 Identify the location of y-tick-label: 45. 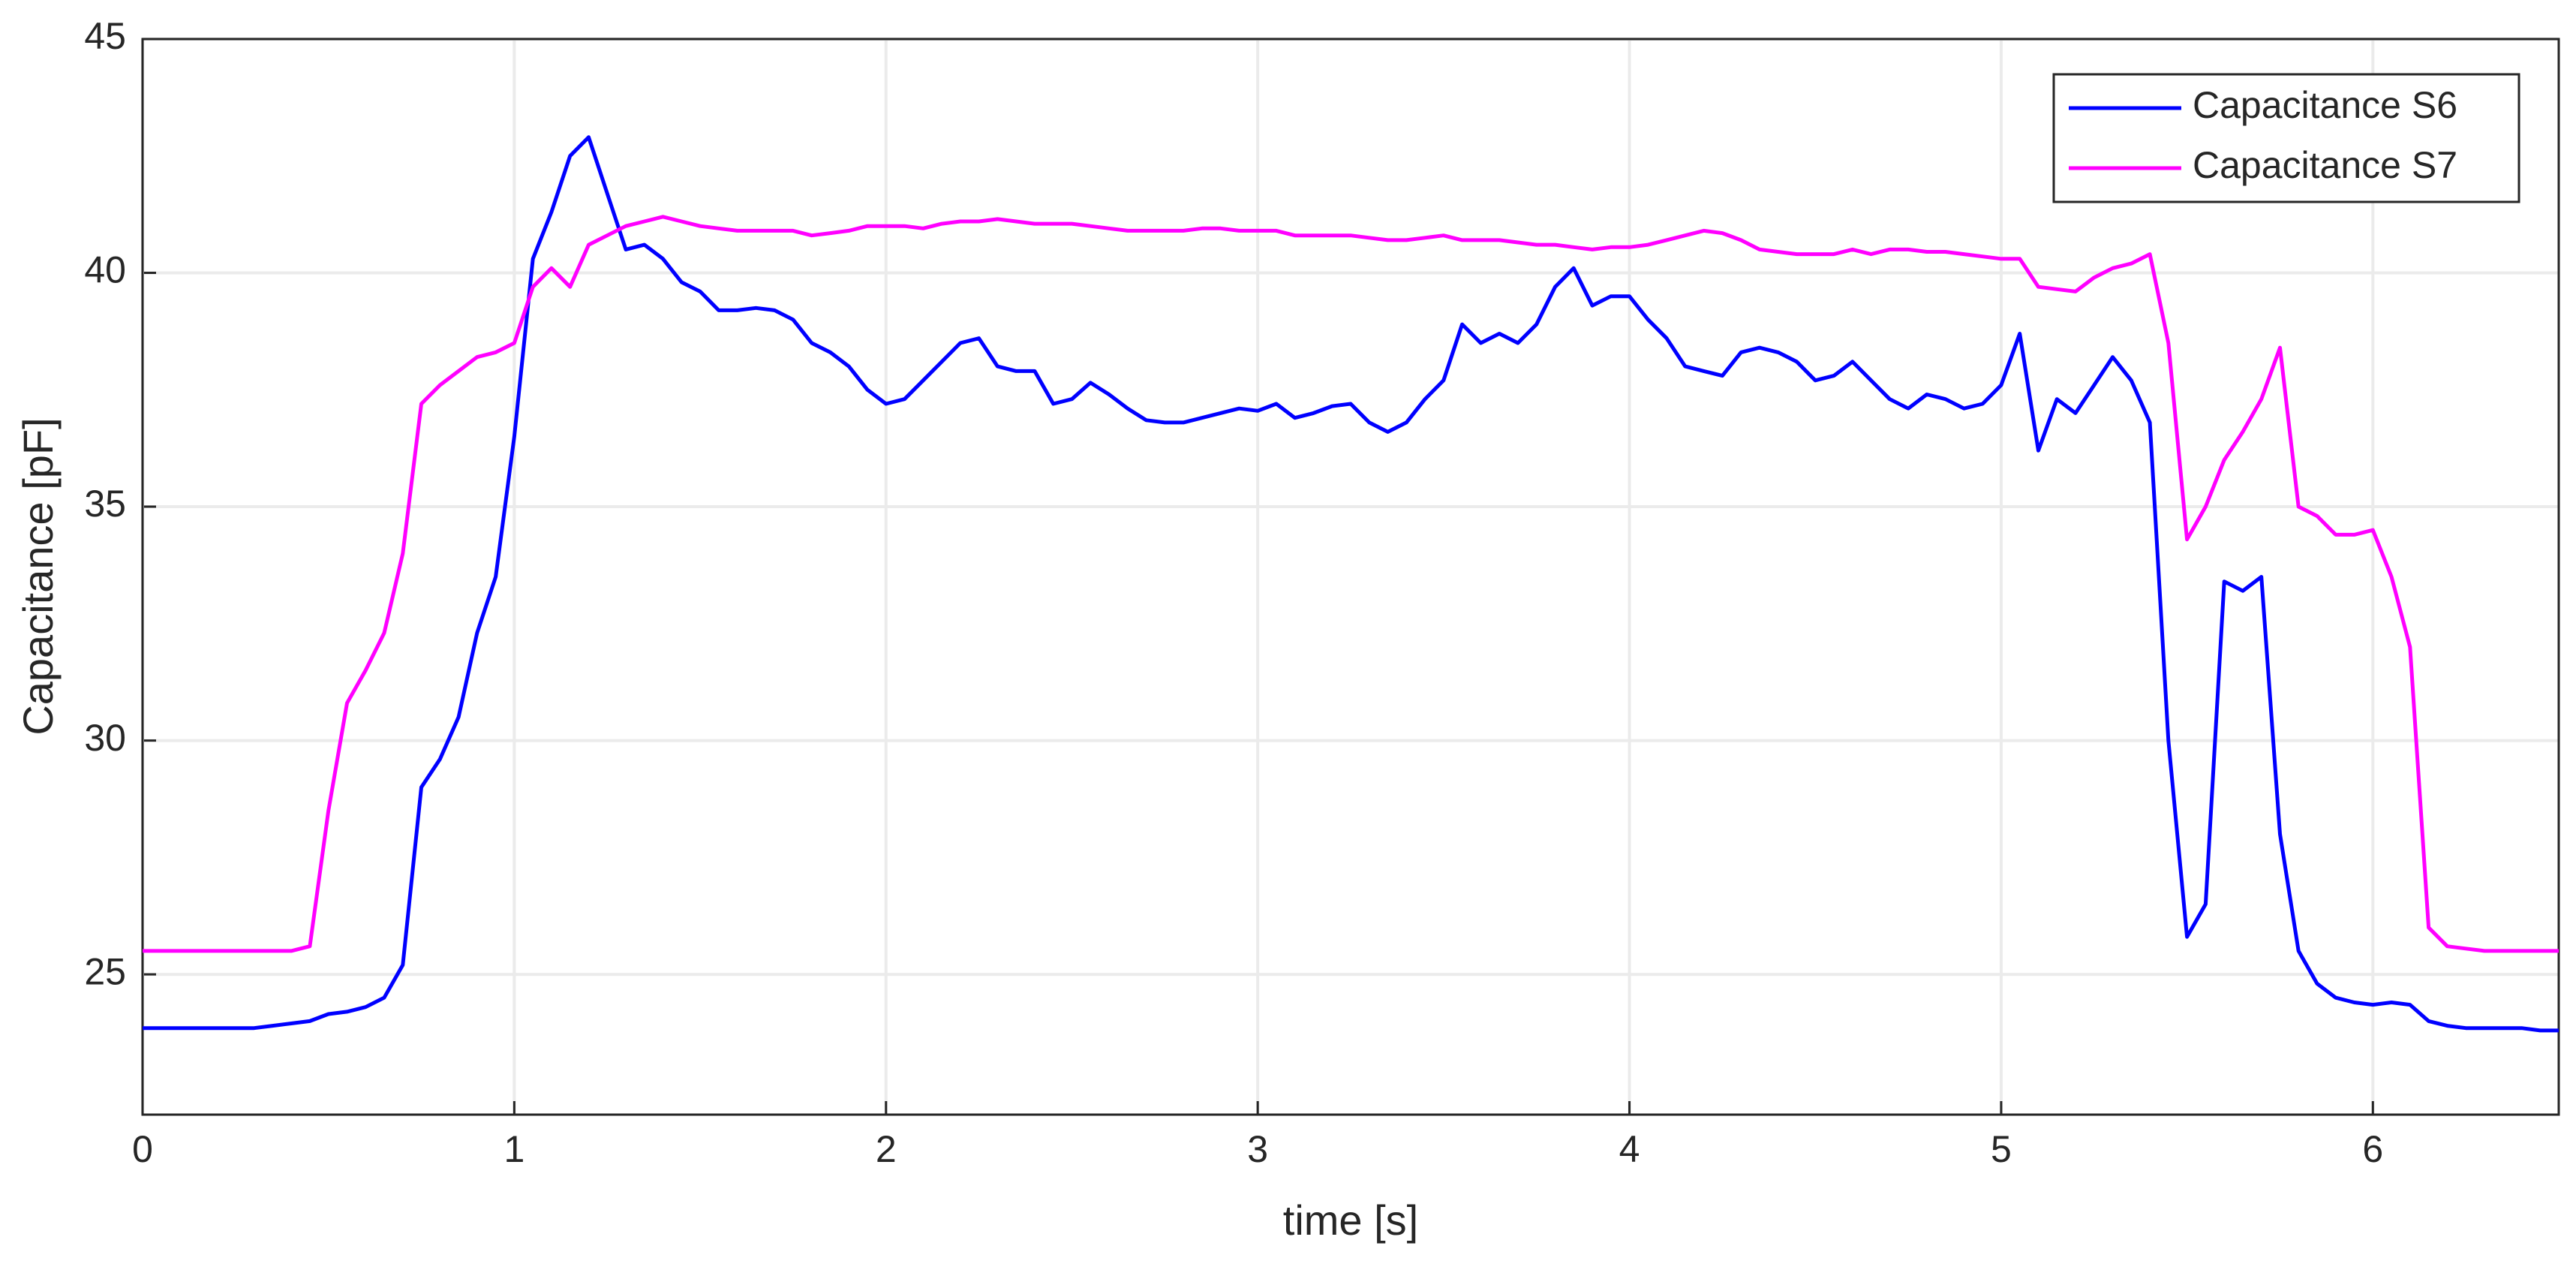
(105, 36).